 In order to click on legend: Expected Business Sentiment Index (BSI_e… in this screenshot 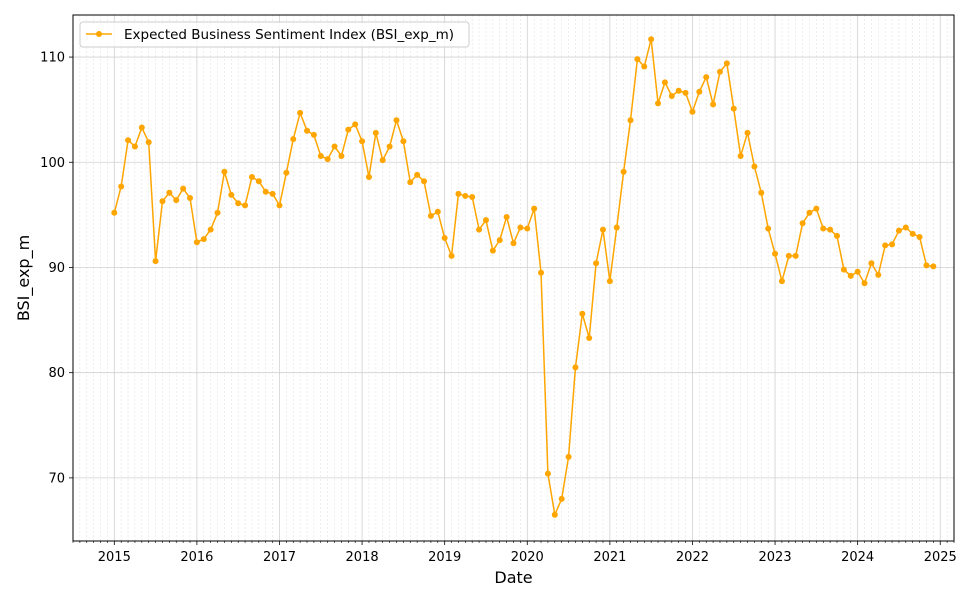, I will do `click(274, 34)`.